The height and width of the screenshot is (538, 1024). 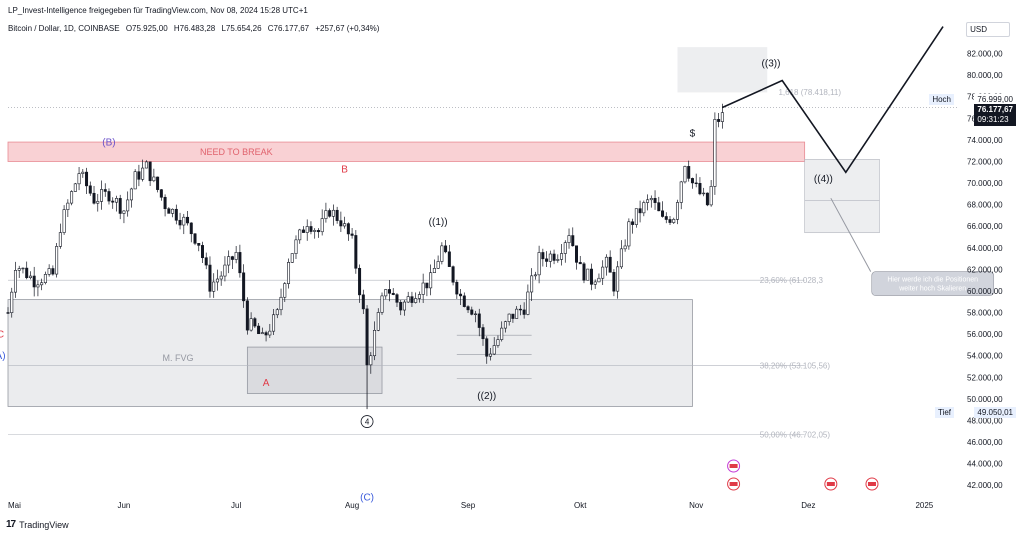 I want to click on x-tick-label: 2025, so click(x=924, y=505).